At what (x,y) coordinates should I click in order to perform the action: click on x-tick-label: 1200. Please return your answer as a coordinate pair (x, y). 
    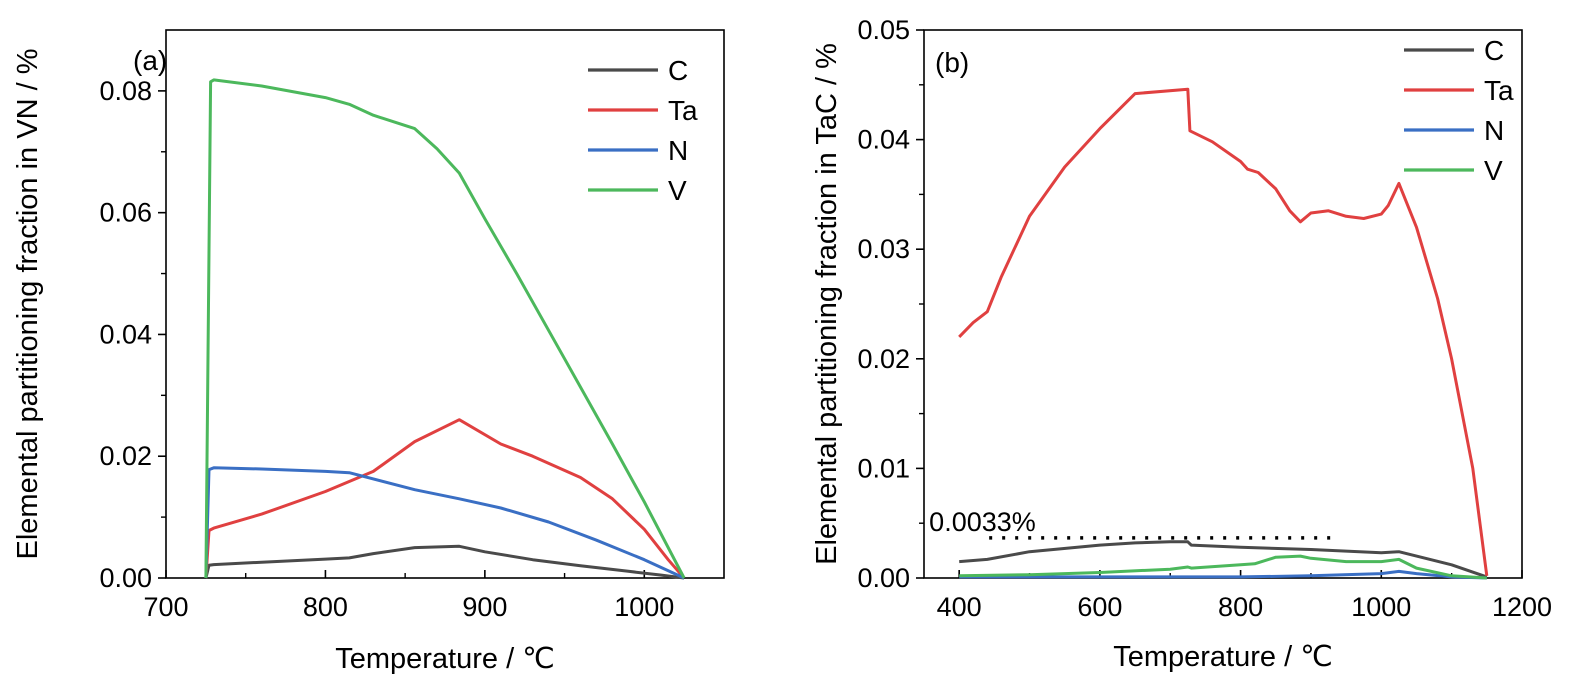
    Looking at the image, I should click on (1522, 607).